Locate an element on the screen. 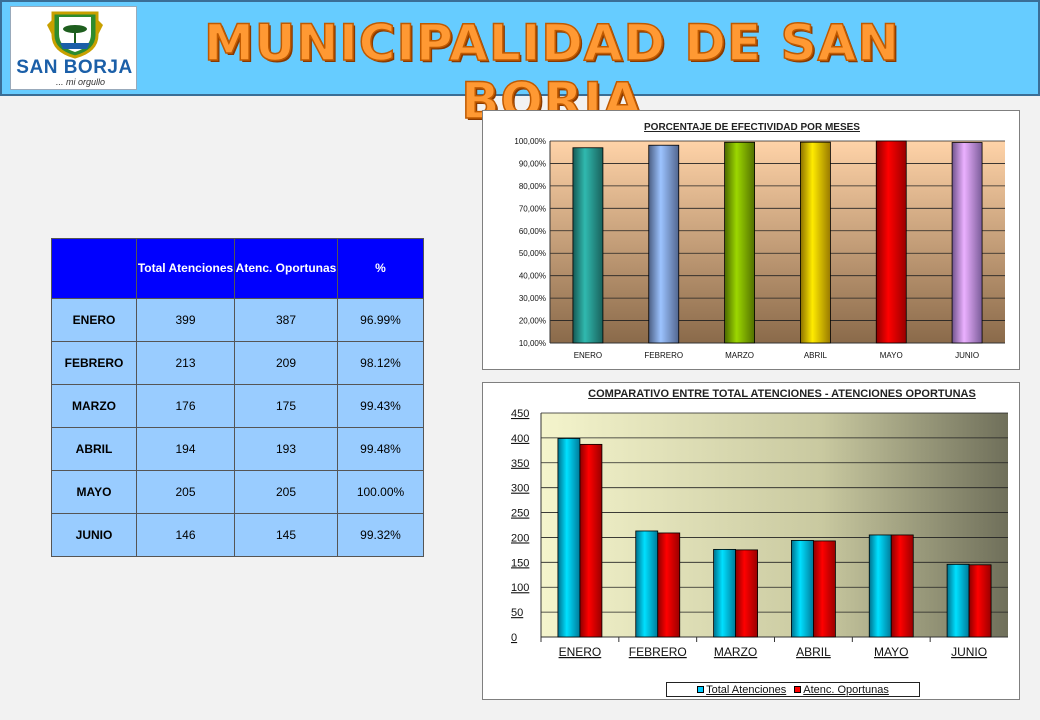  table-cell-oportunas: 387 is located at coordinates (286, 320).